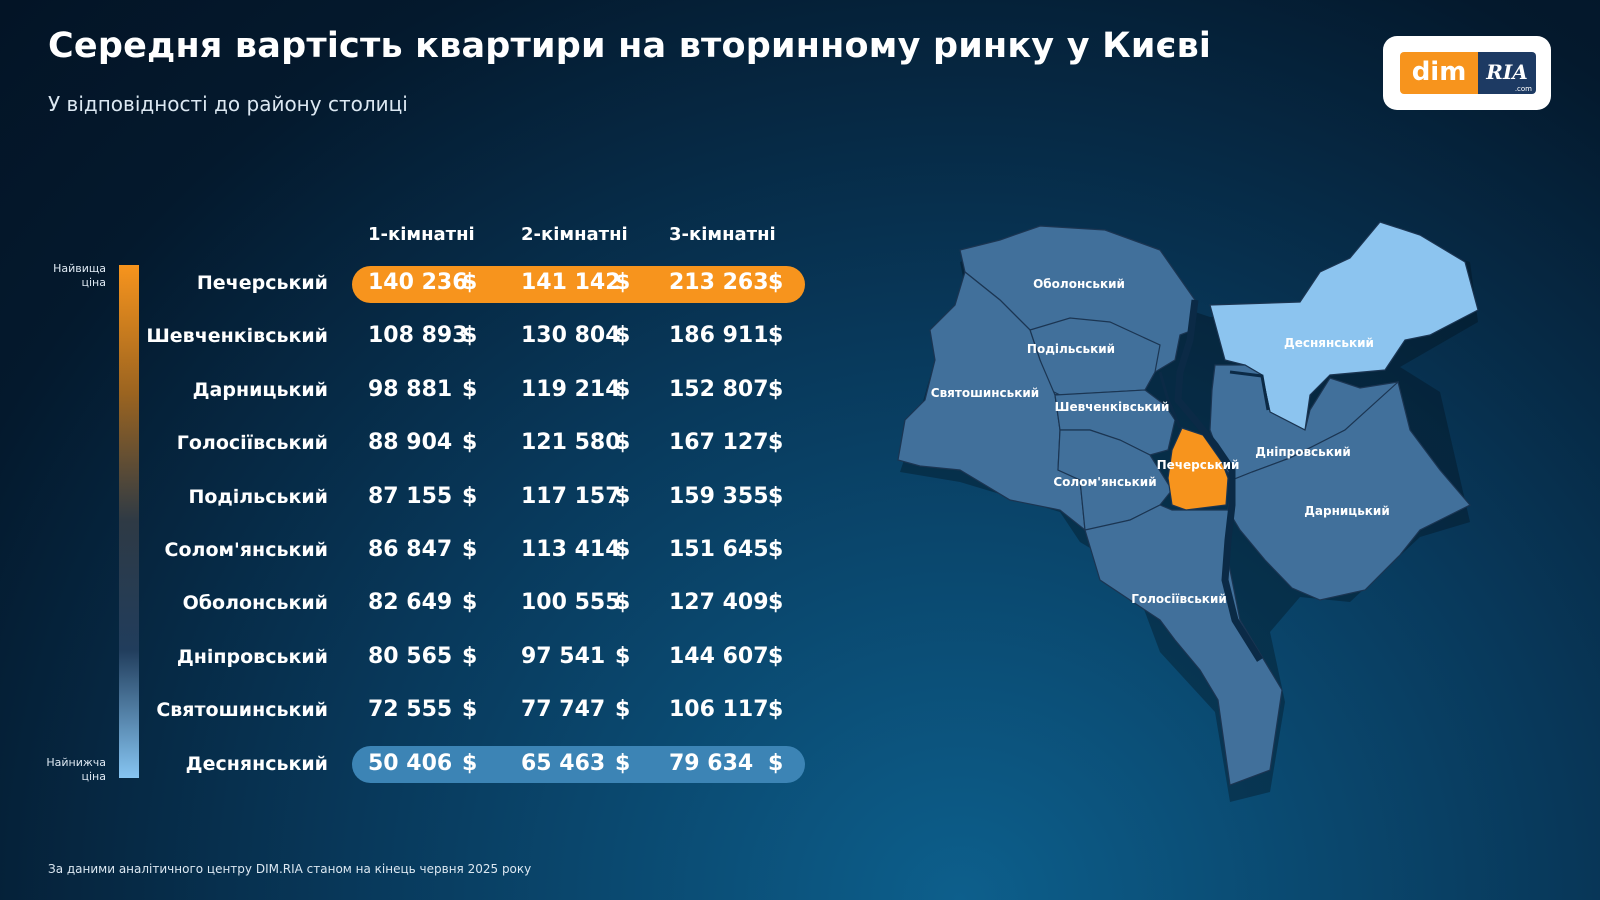  Describe the element at coordinates (722, 234) in the screenshot. I see `column-header-3-room: 3-кімнатні` at that location.